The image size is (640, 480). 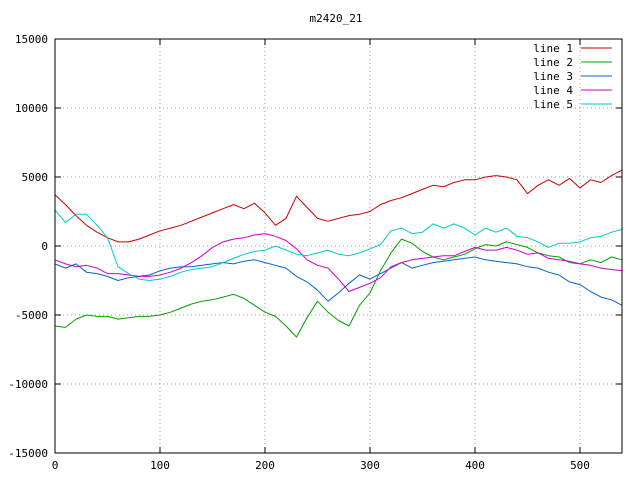 What do you see at coordinates (28, 384) in the screenshot?
I see `y-tick-label: -10000` at bounding box center [28, 384].